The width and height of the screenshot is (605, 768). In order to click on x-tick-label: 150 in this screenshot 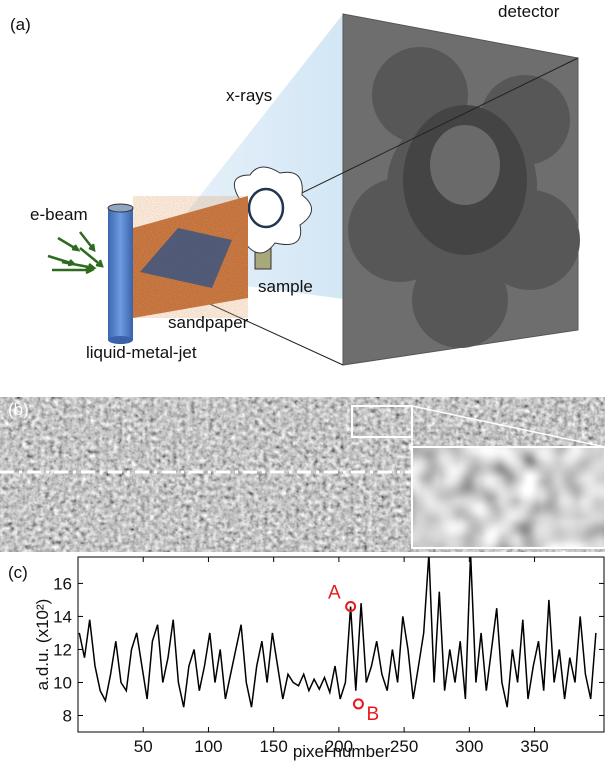, I will do `click(273, 746)`.